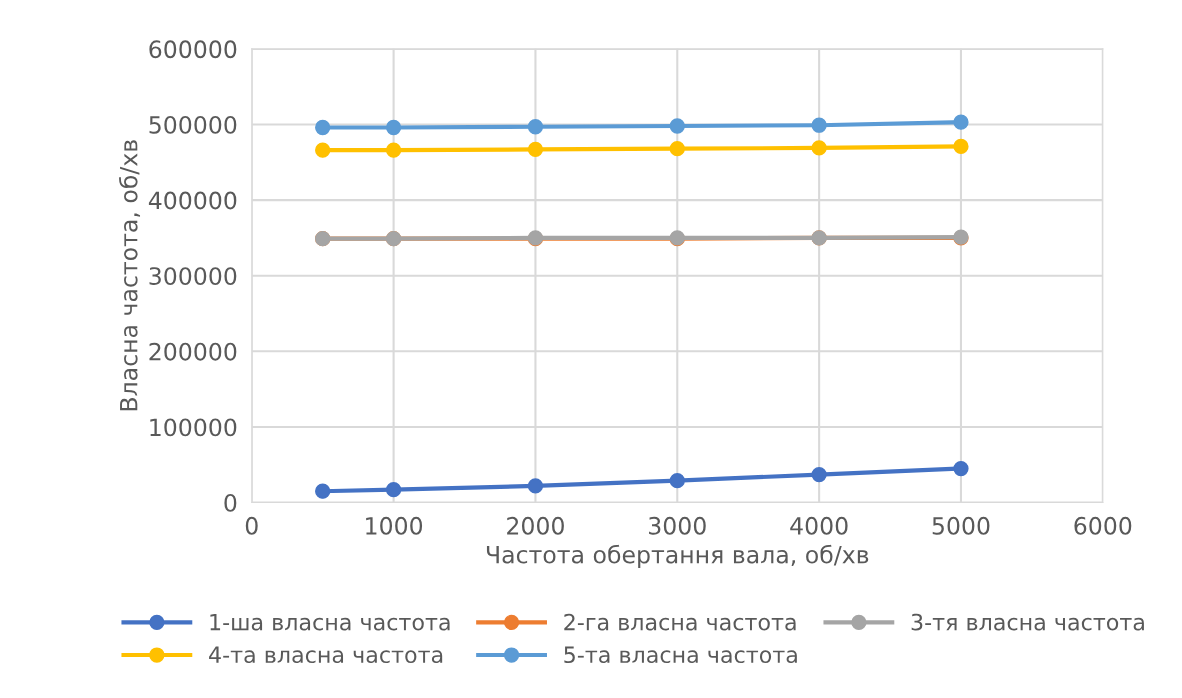  I want to click on x-tick-label: 0, so click(251, 525).